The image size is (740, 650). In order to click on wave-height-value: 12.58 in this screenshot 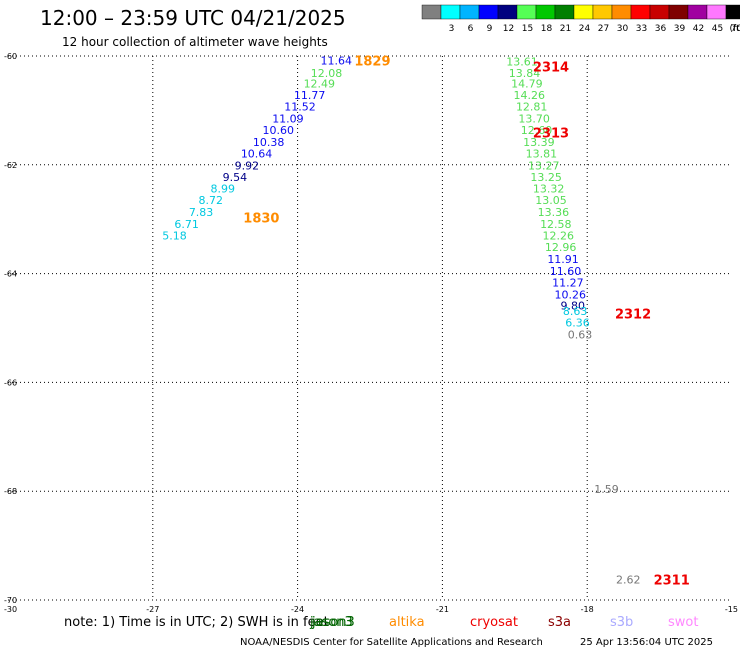, I will do `click(556, 224)`.